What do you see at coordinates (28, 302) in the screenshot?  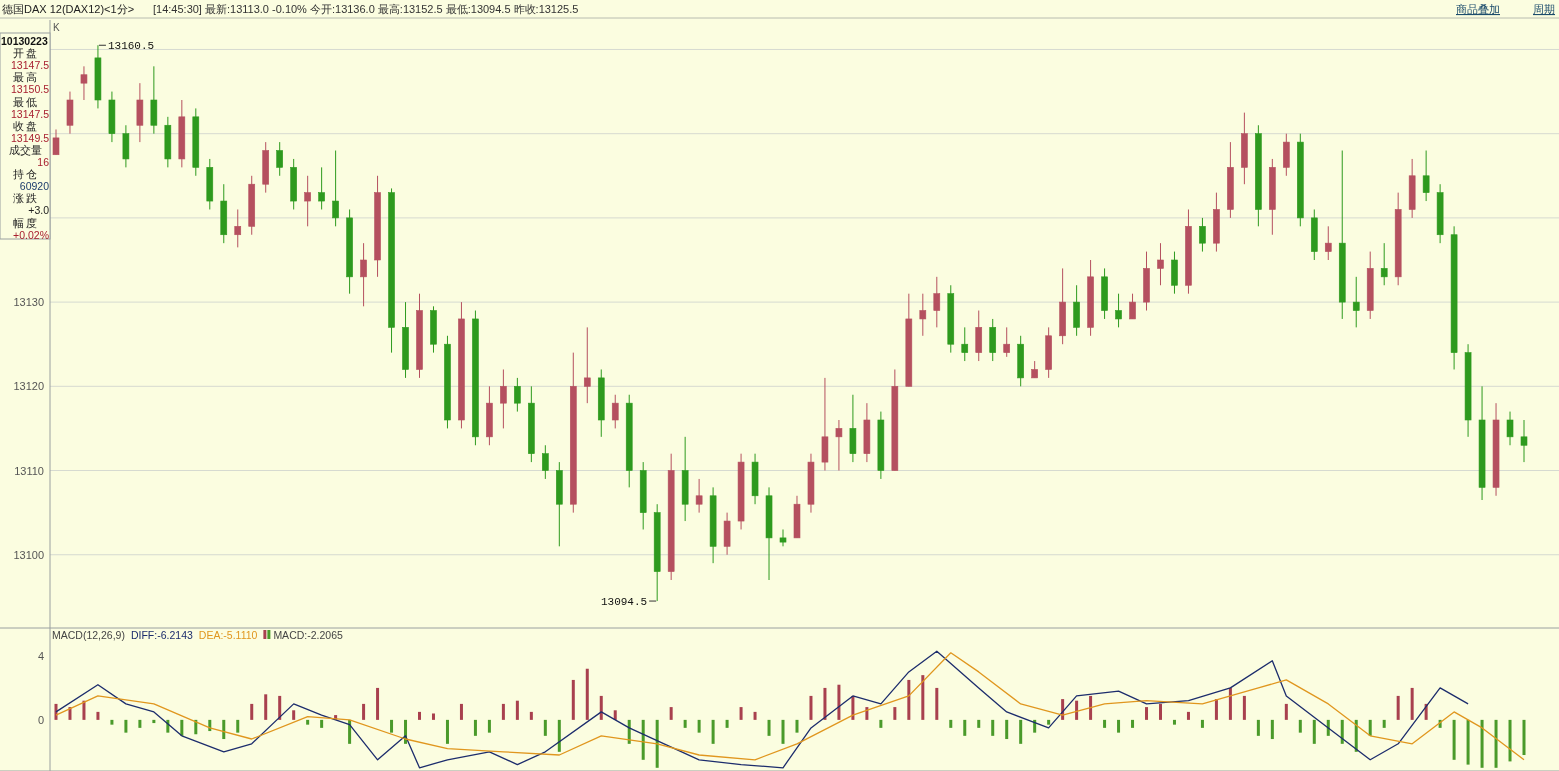 I see `y-tick-label: 13130` at bounding box center [28, 302].